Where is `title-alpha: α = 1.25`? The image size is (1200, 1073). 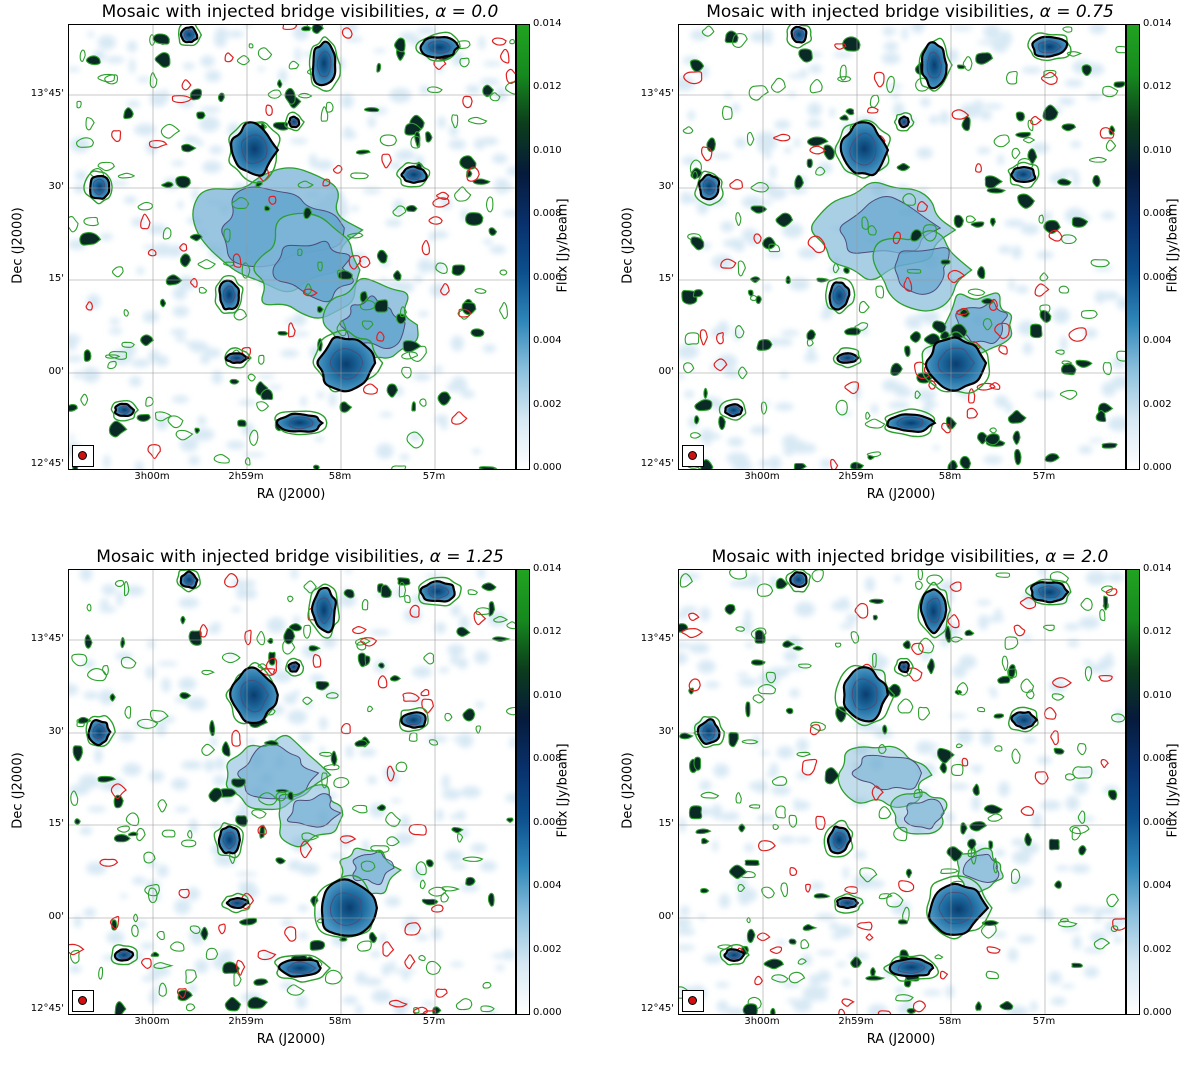
title-alpha: α = 1.25 is located at coordinates (466, 557).